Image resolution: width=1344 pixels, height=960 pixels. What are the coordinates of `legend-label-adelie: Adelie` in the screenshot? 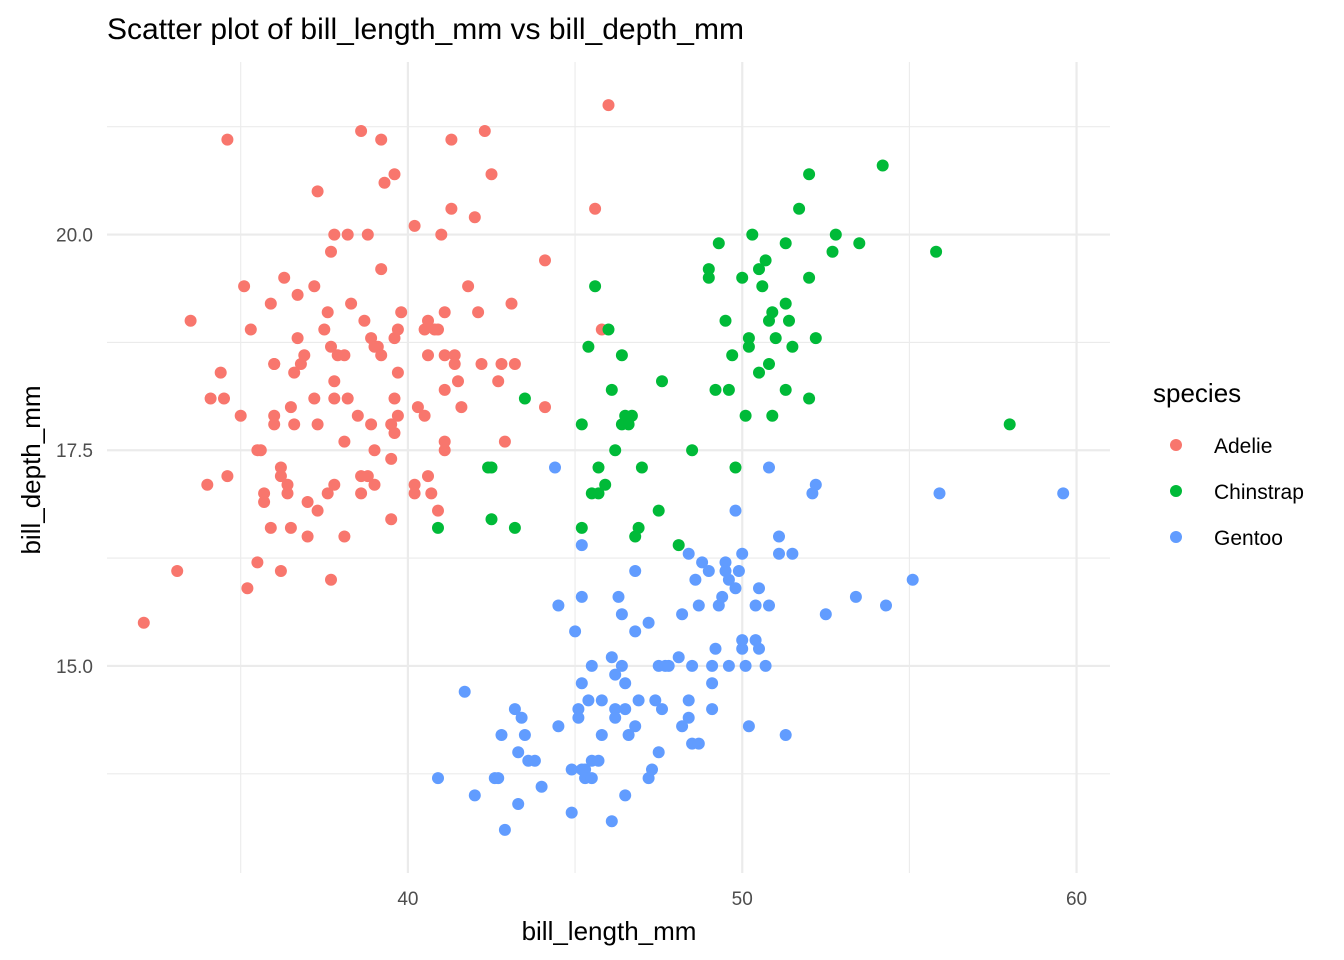 It's located at (1243, 446).